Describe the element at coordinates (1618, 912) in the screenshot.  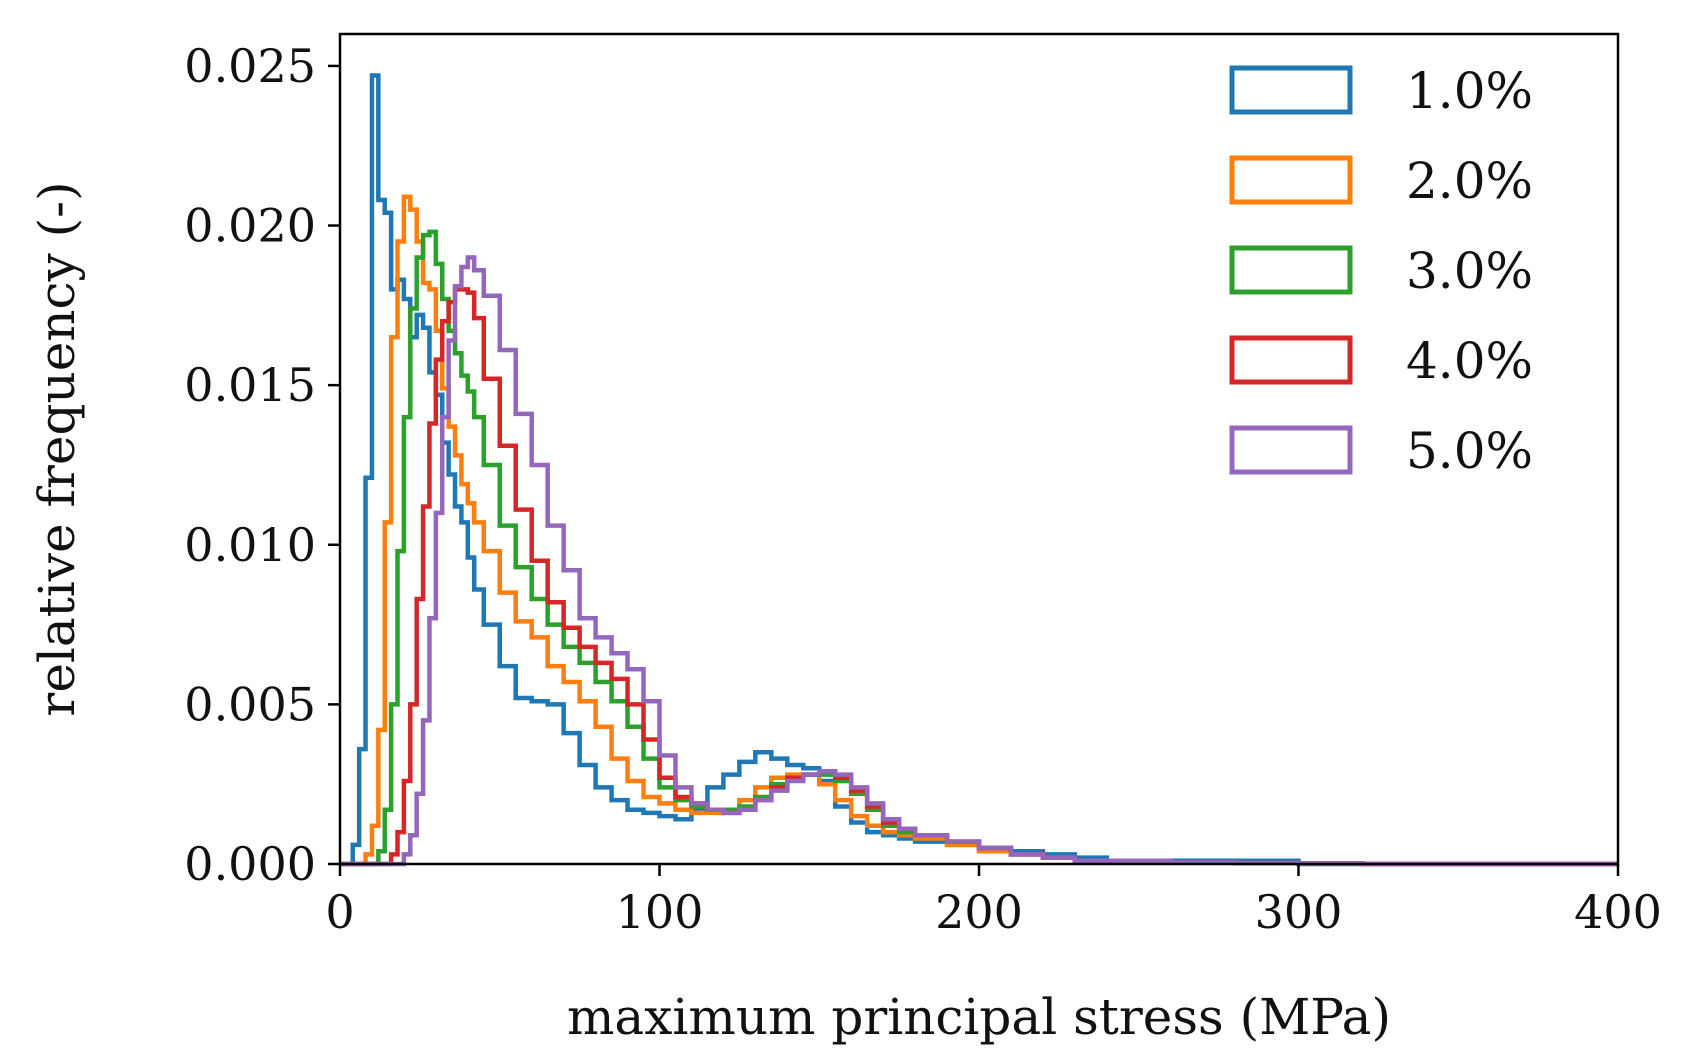
I see `x-tick-label: 400` at that location.